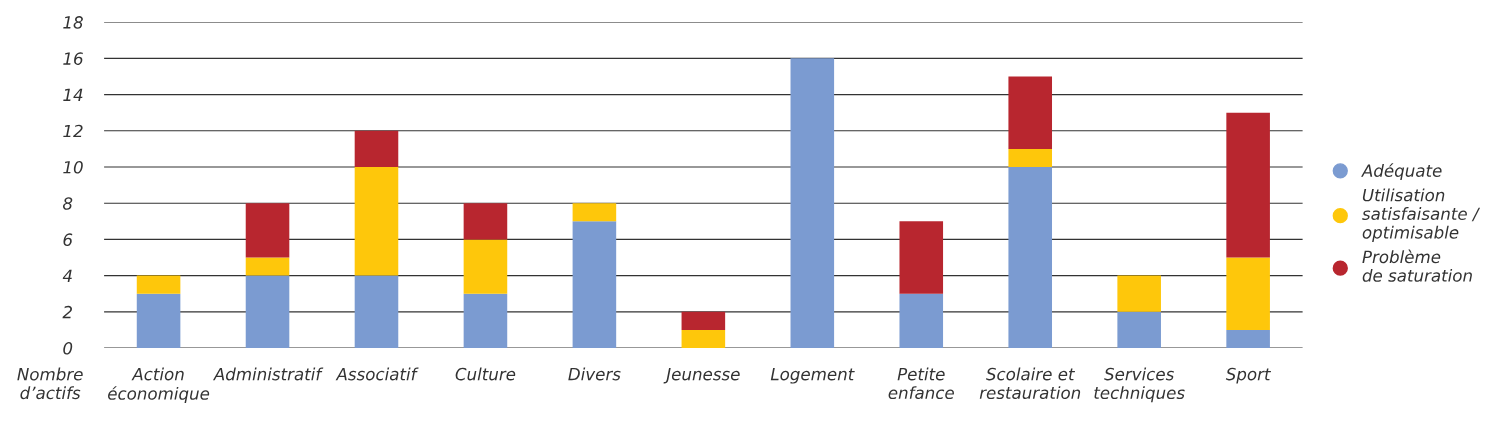 Image resolution: width=1487 pixels, height=426 pixels. What do you see at coordinates (1248, 375) in the screenshot?
I see `x-tick-label: Sport` at bounding box center [1248, 375].